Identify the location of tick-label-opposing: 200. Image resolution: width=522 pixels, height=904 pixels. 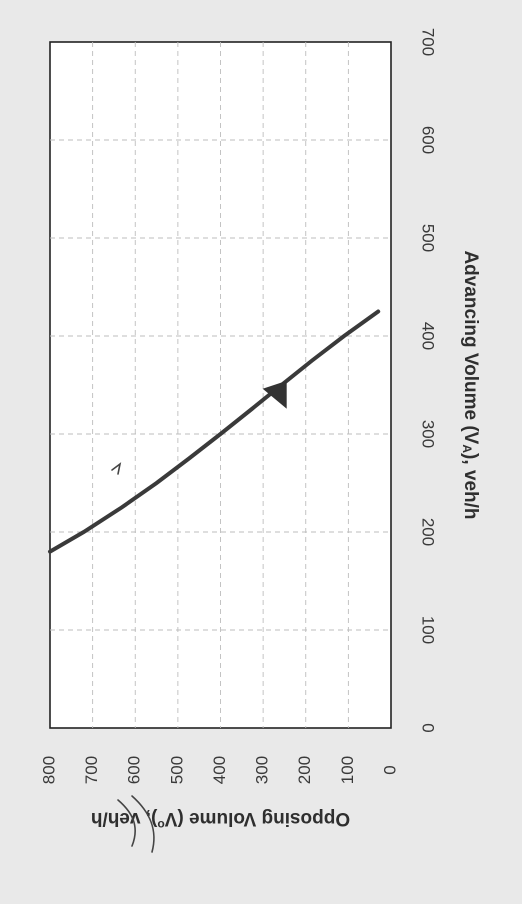
(304, 770).